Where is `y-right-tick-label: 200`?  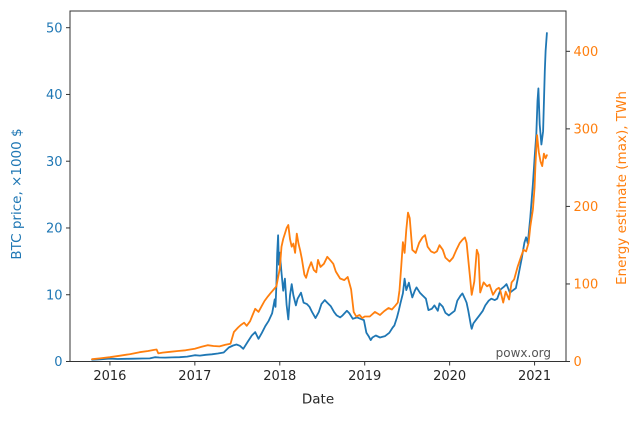
y-right-tick-label: 200 is located at coordinates (586, 207).